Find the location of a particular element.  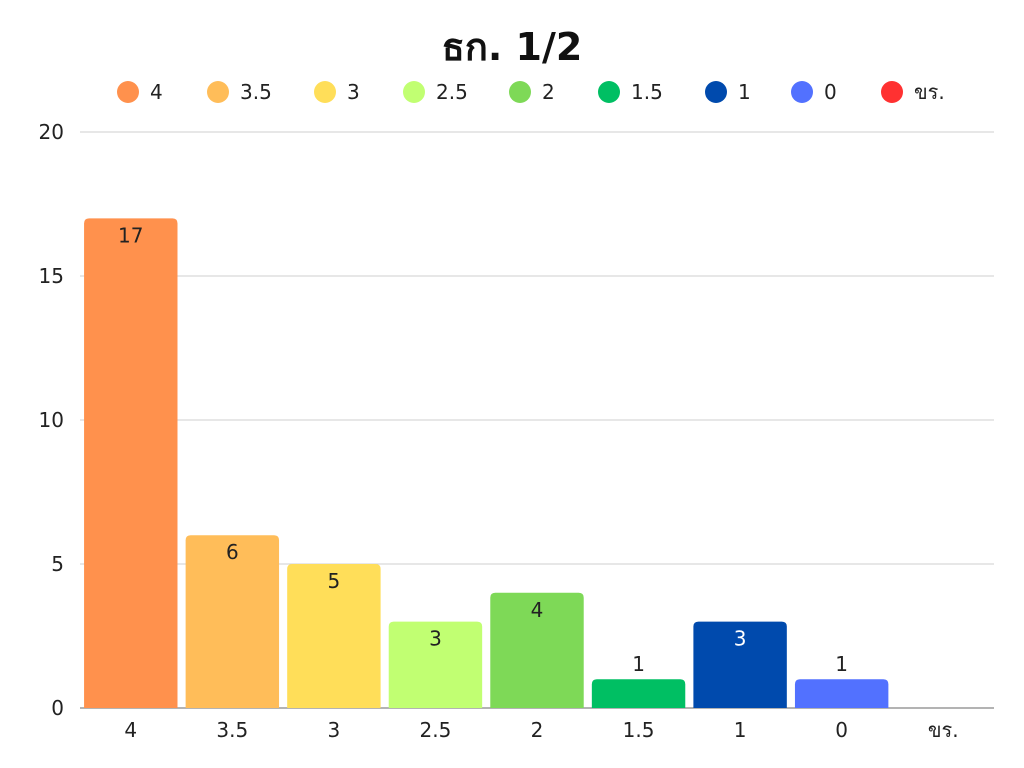

legend-label: 1 is located at coordinates (744, 92).